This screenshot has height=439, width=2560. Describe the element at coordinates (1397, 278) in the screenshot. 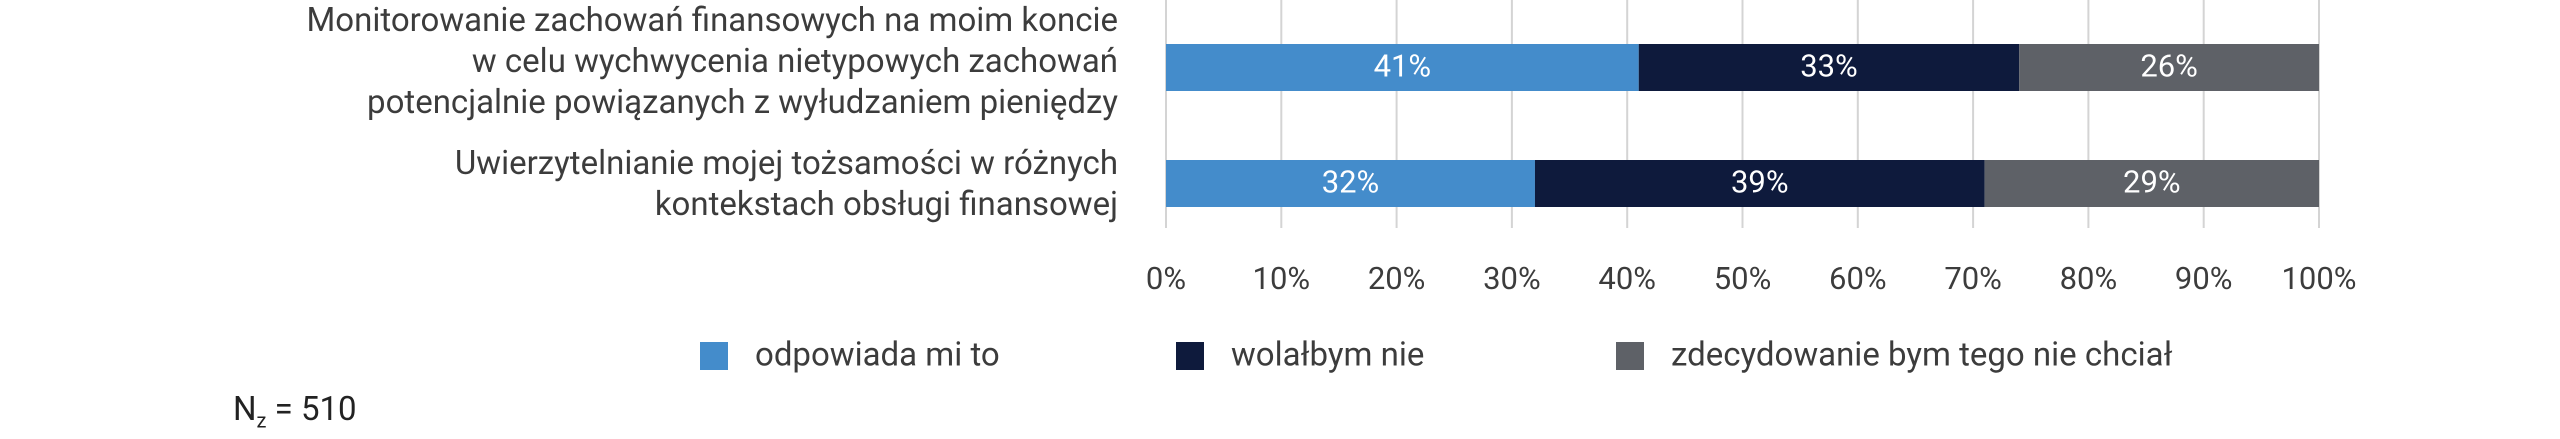

I see `x-tick-label: 20%` at that location.